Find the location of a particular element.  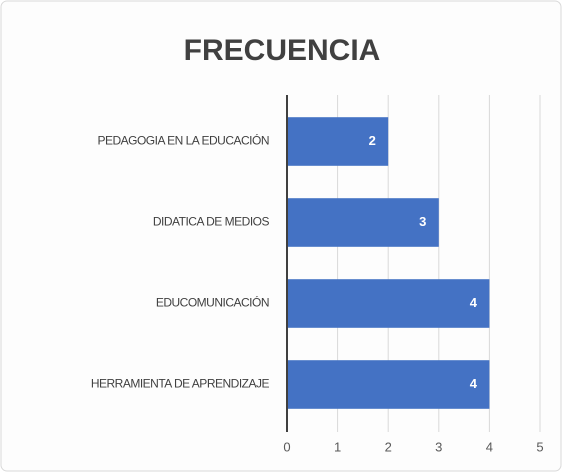

y-tick-label: HERRAMIENTA DE APRENDIZAJE is located at coordinates (180, 384).